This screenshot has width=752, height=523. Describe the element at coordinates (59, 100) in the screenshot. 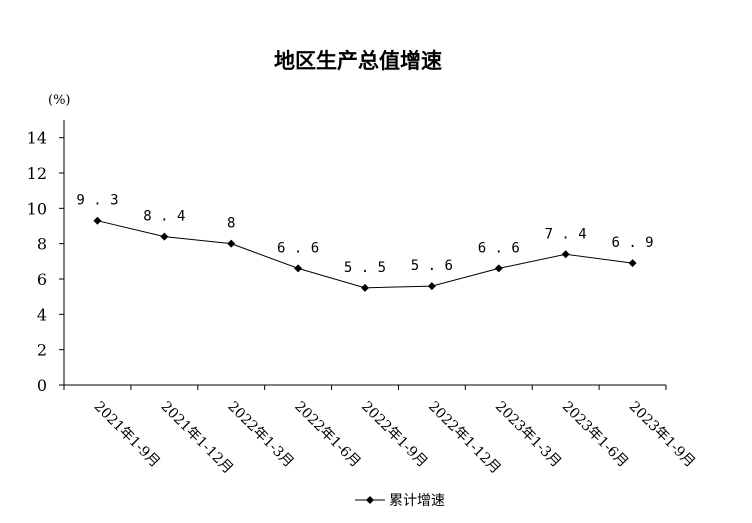

I see `y-axis-unit: (%)` at that location.